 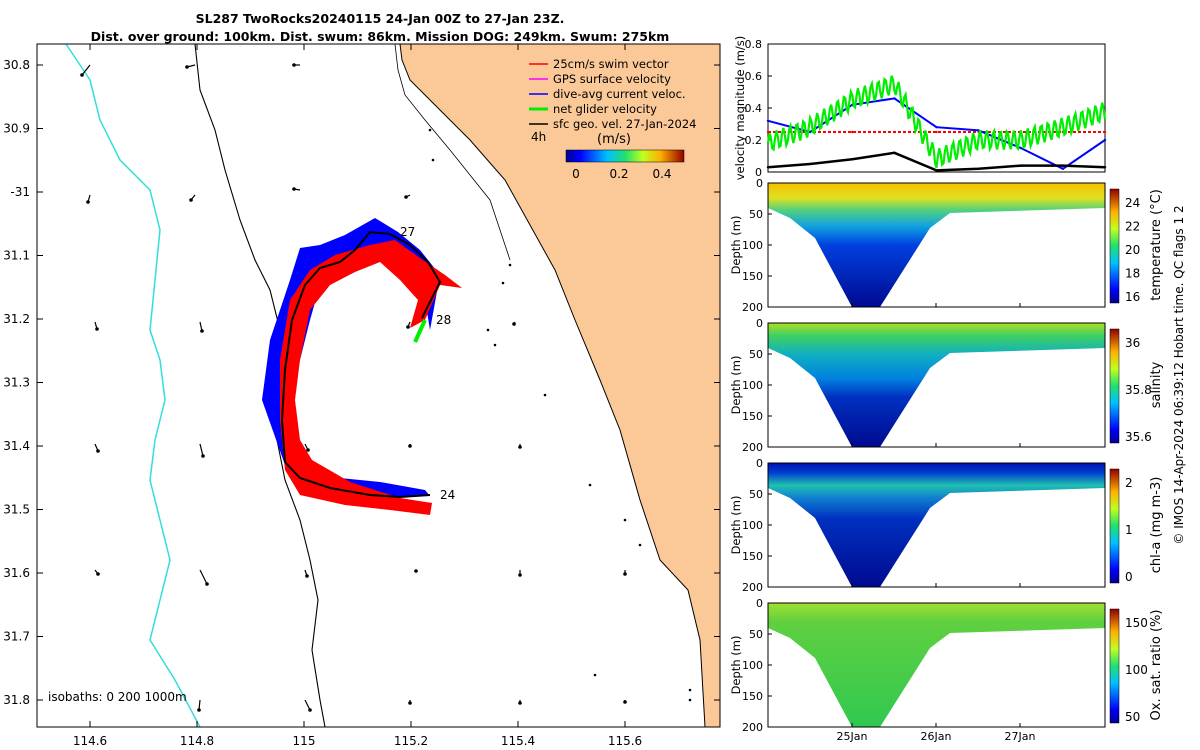 What do you see at coordinates (625, 741) in the screenshot?
I see `lon-tick-label: 115.6` at bounding box center [625, 741].